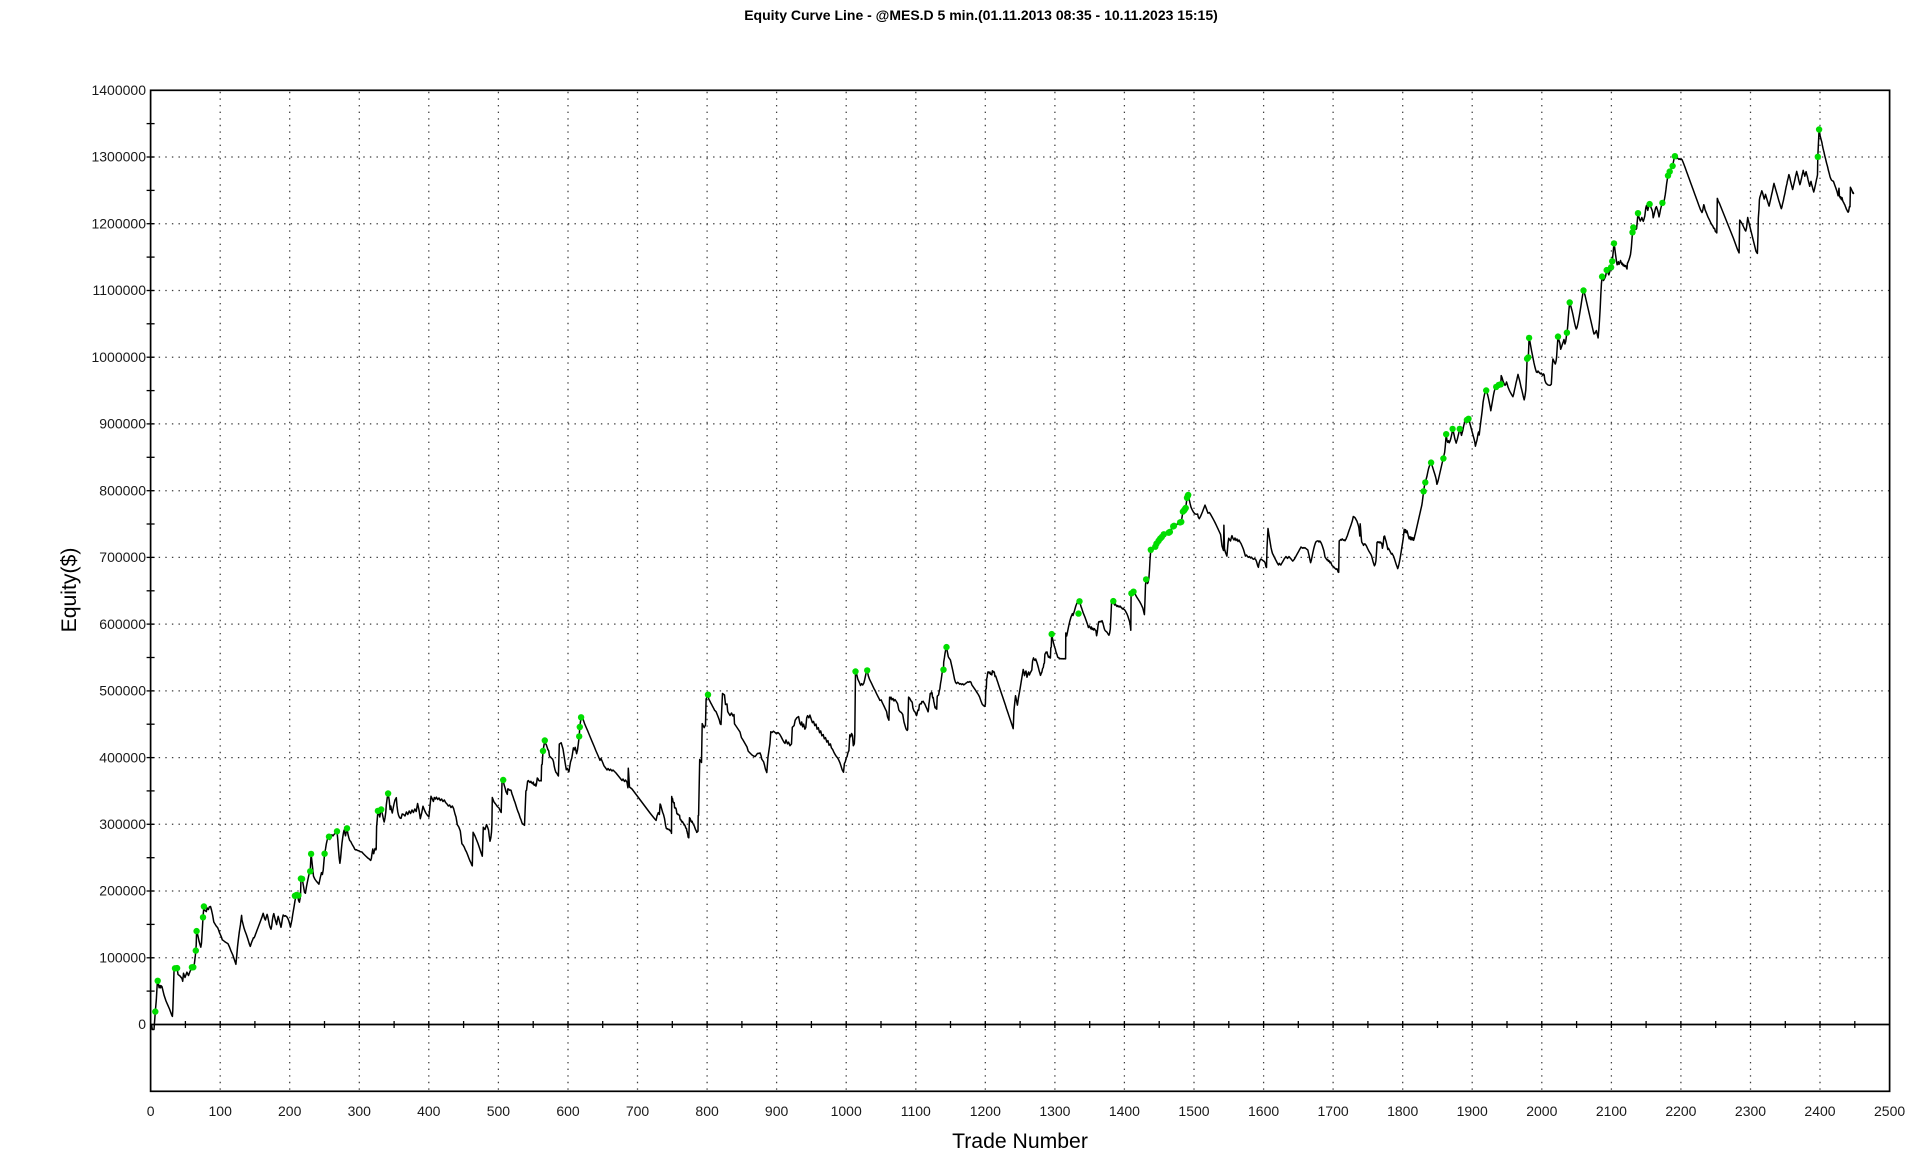 The image size is (1920, 1170). What do you see at coordinates (69, 590) in the screenshot?
I see `svg-text: Equity($)` at bounding box center [69, 590].